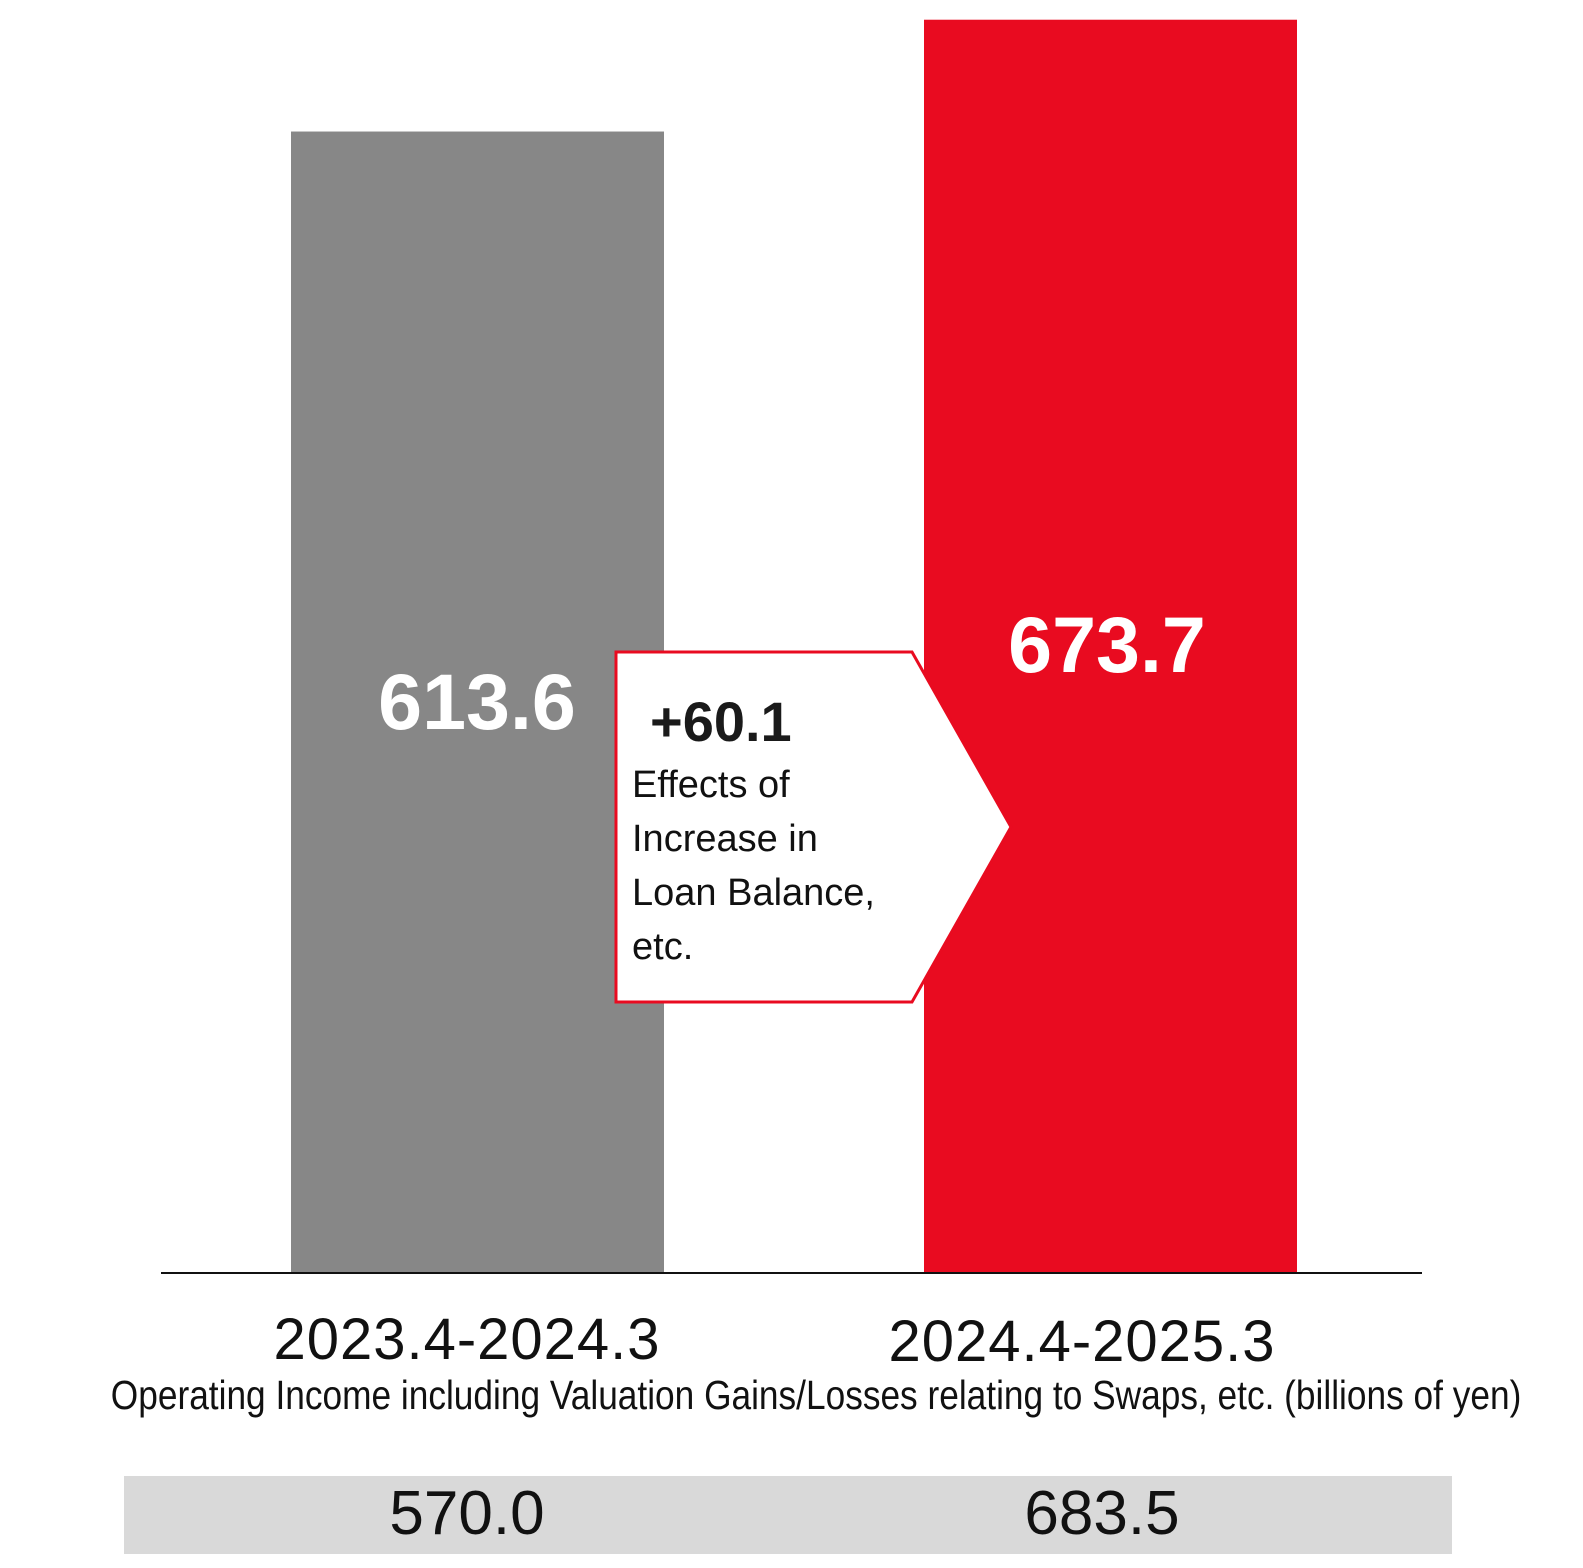  What do you see at coordinates (1107, 644) in the screenshot?
I see `bar-value-label: 673.7` at bounding box center [1107, 644].